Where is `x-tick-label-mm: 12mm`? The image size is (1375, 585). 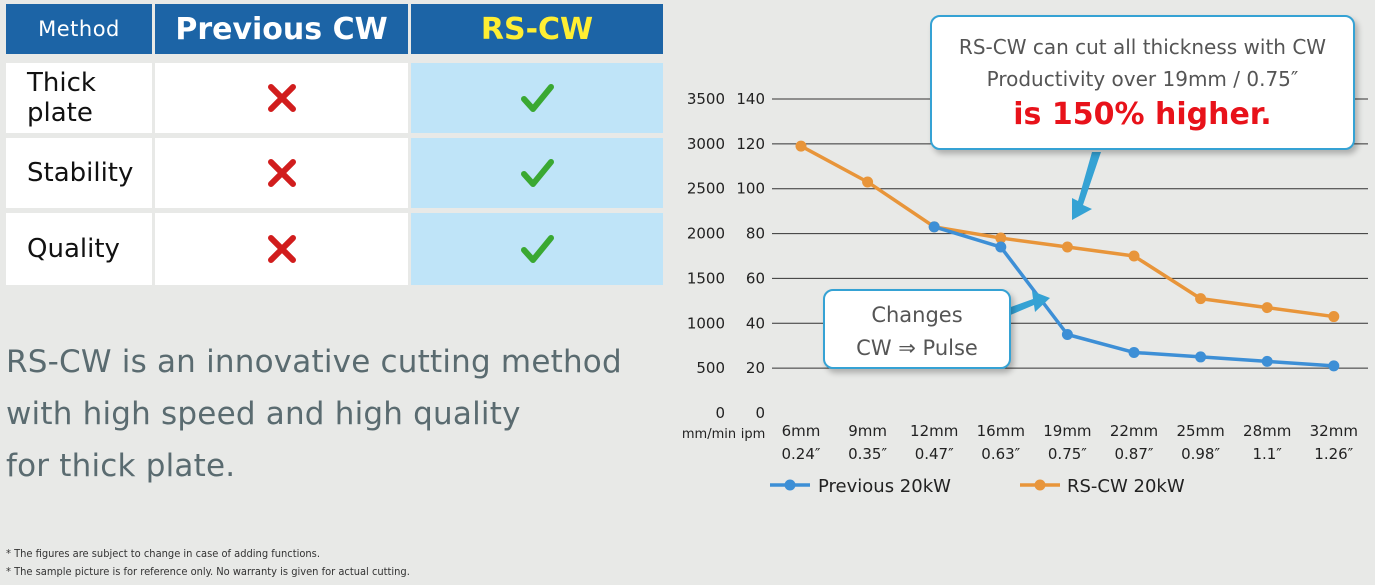 x-tick-label-mm: 12mm is located at coordinates (934, 431).